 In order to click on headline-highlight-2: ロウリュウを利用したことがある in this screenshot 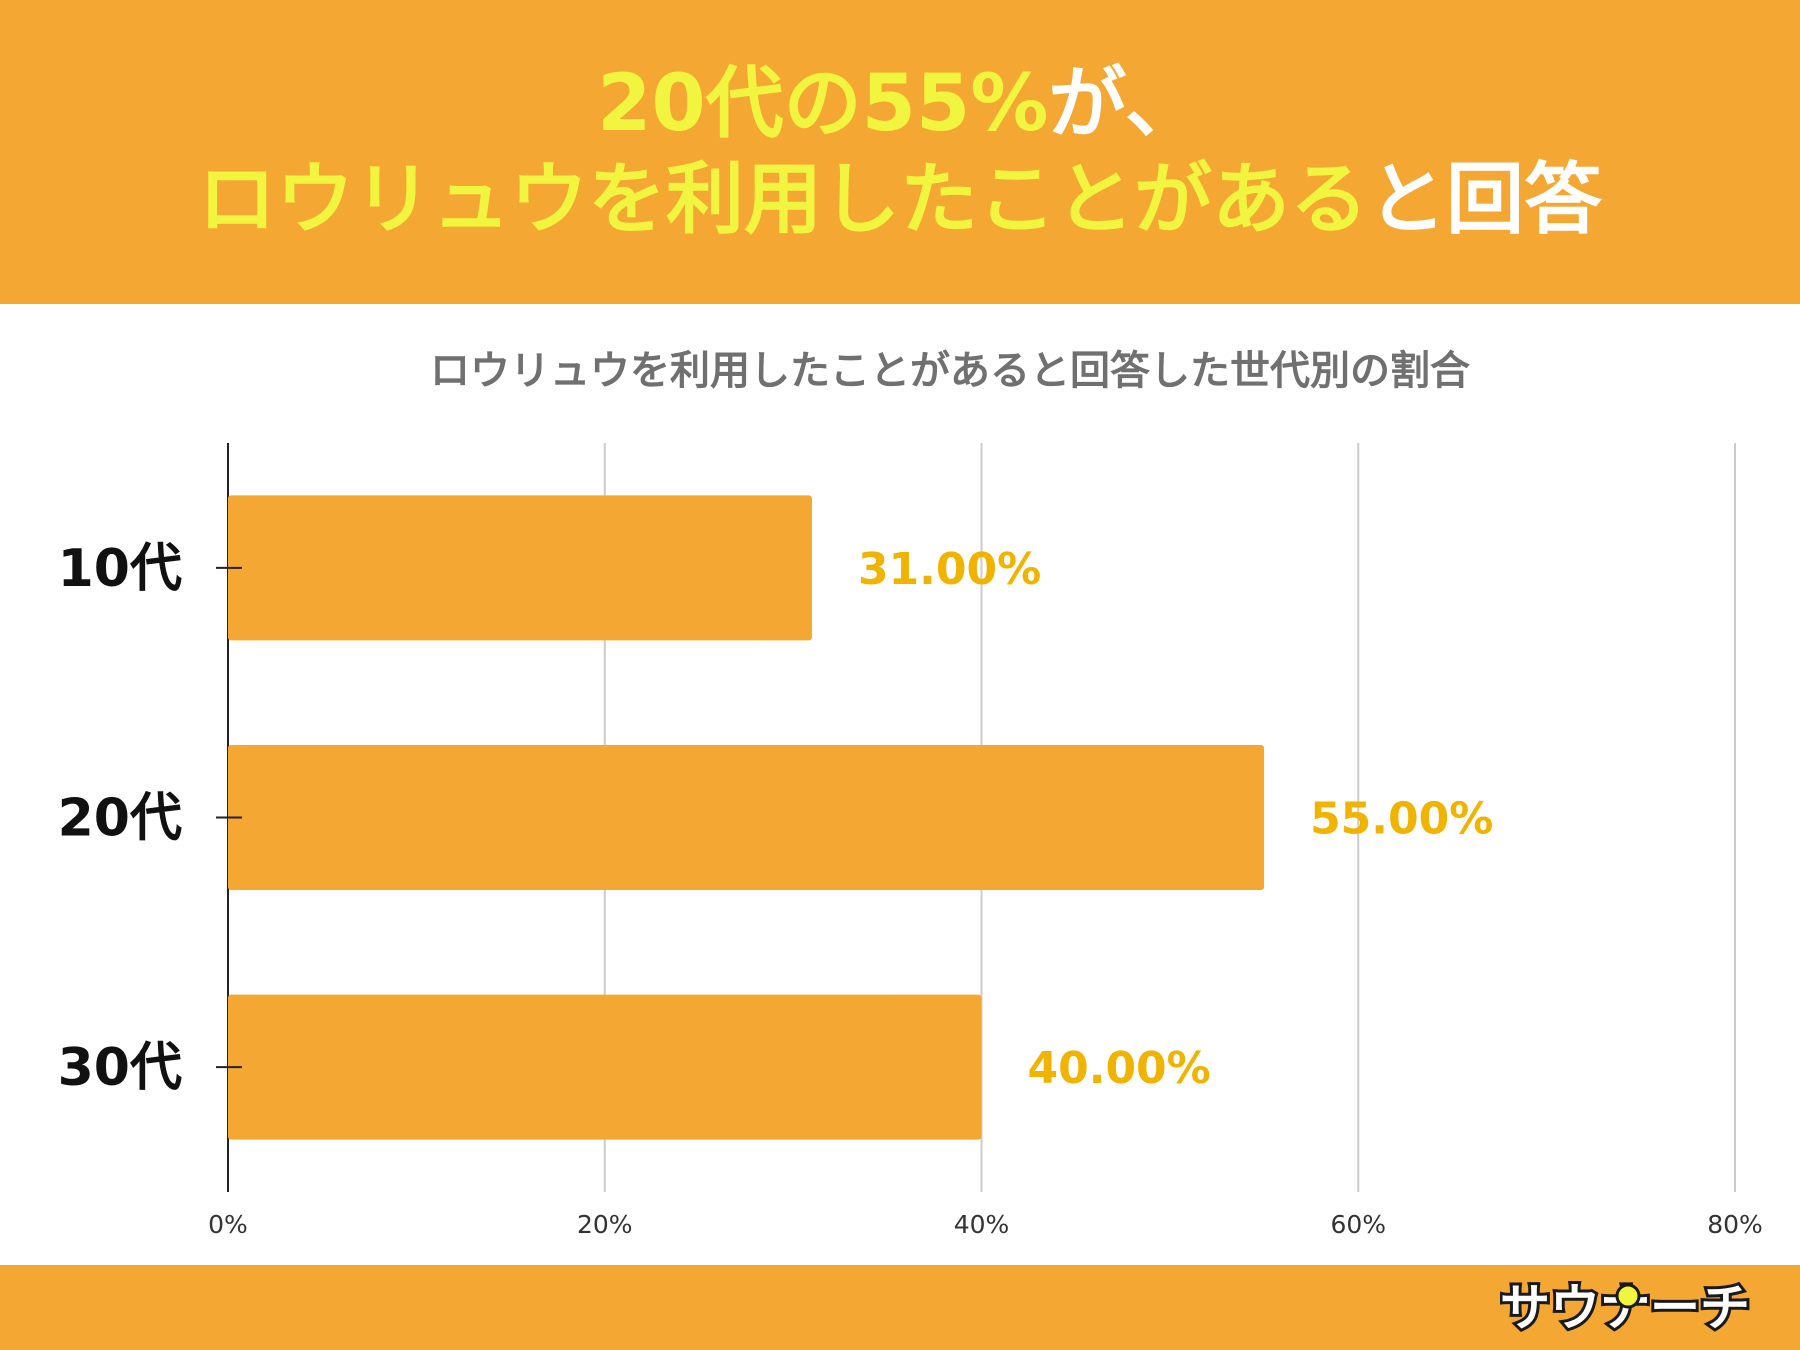, I will do `click(782, 200)`.